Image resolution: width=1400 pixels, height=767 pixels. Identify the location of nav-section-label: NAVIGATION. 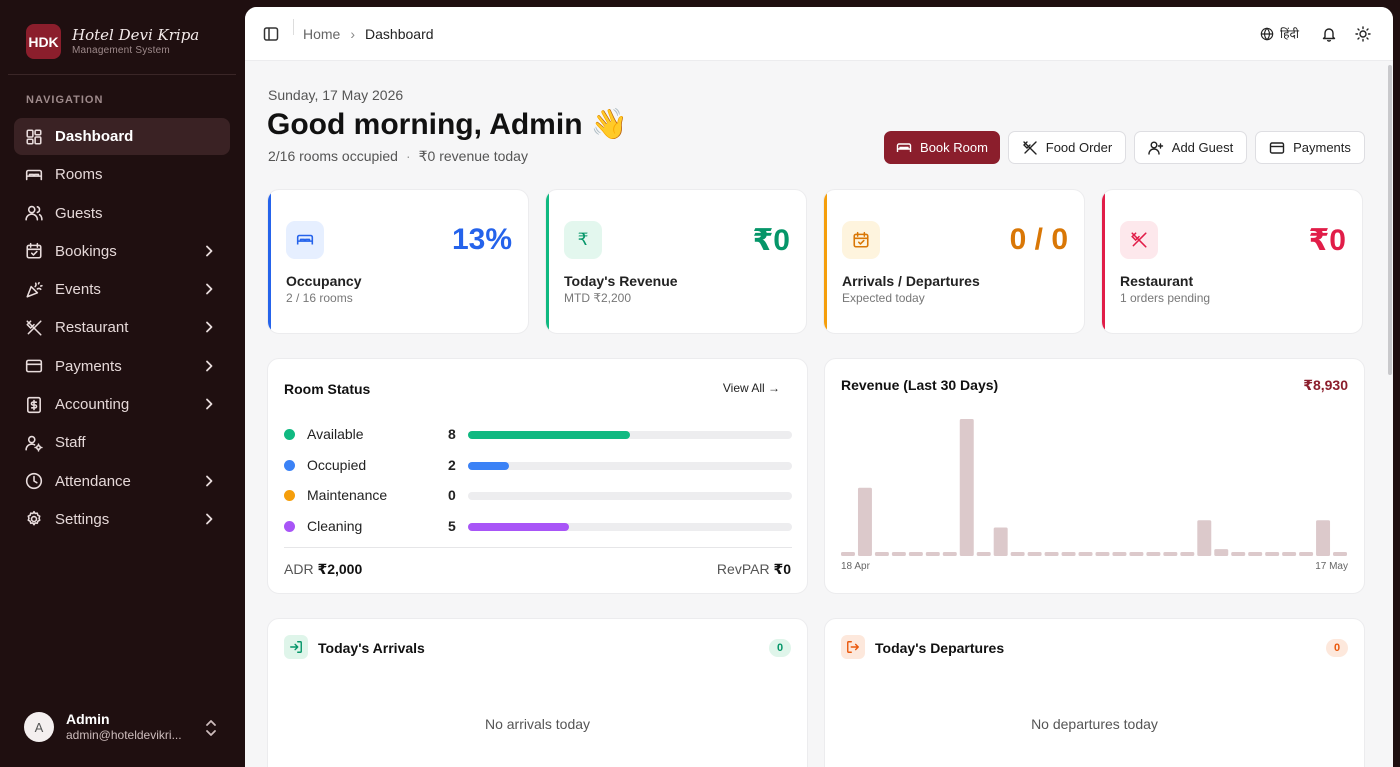
(65, 100).